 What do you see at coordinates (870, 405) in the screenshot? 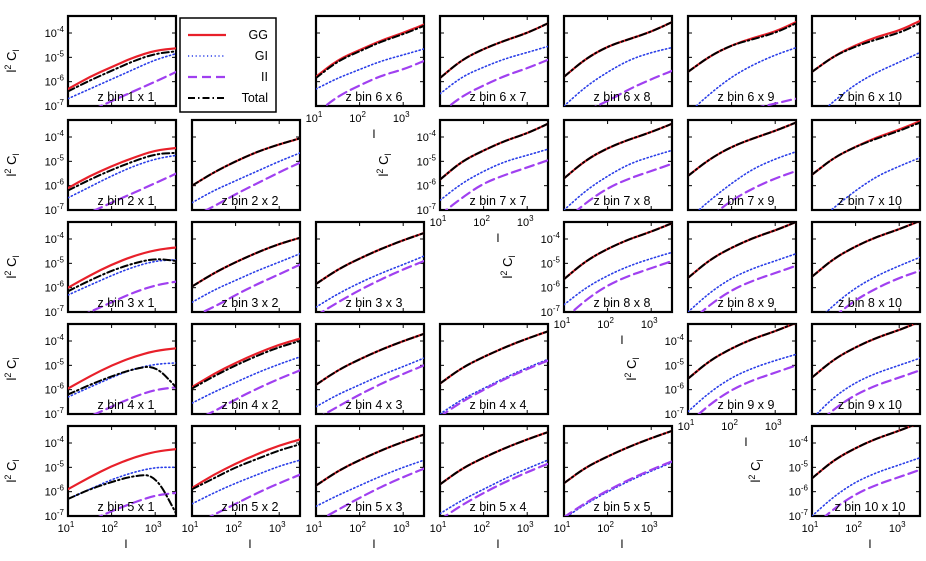
I see `panel-label: z bin 9 x 10` at bounding box center [870, 405].